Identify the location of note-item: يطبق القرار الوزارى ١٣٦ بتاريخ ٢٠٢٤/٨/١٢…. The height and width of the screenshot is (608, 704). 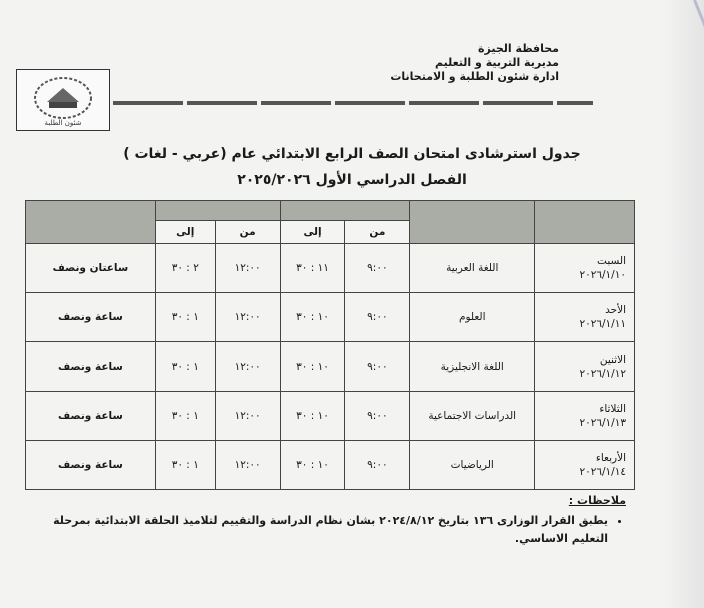
(317, 530).